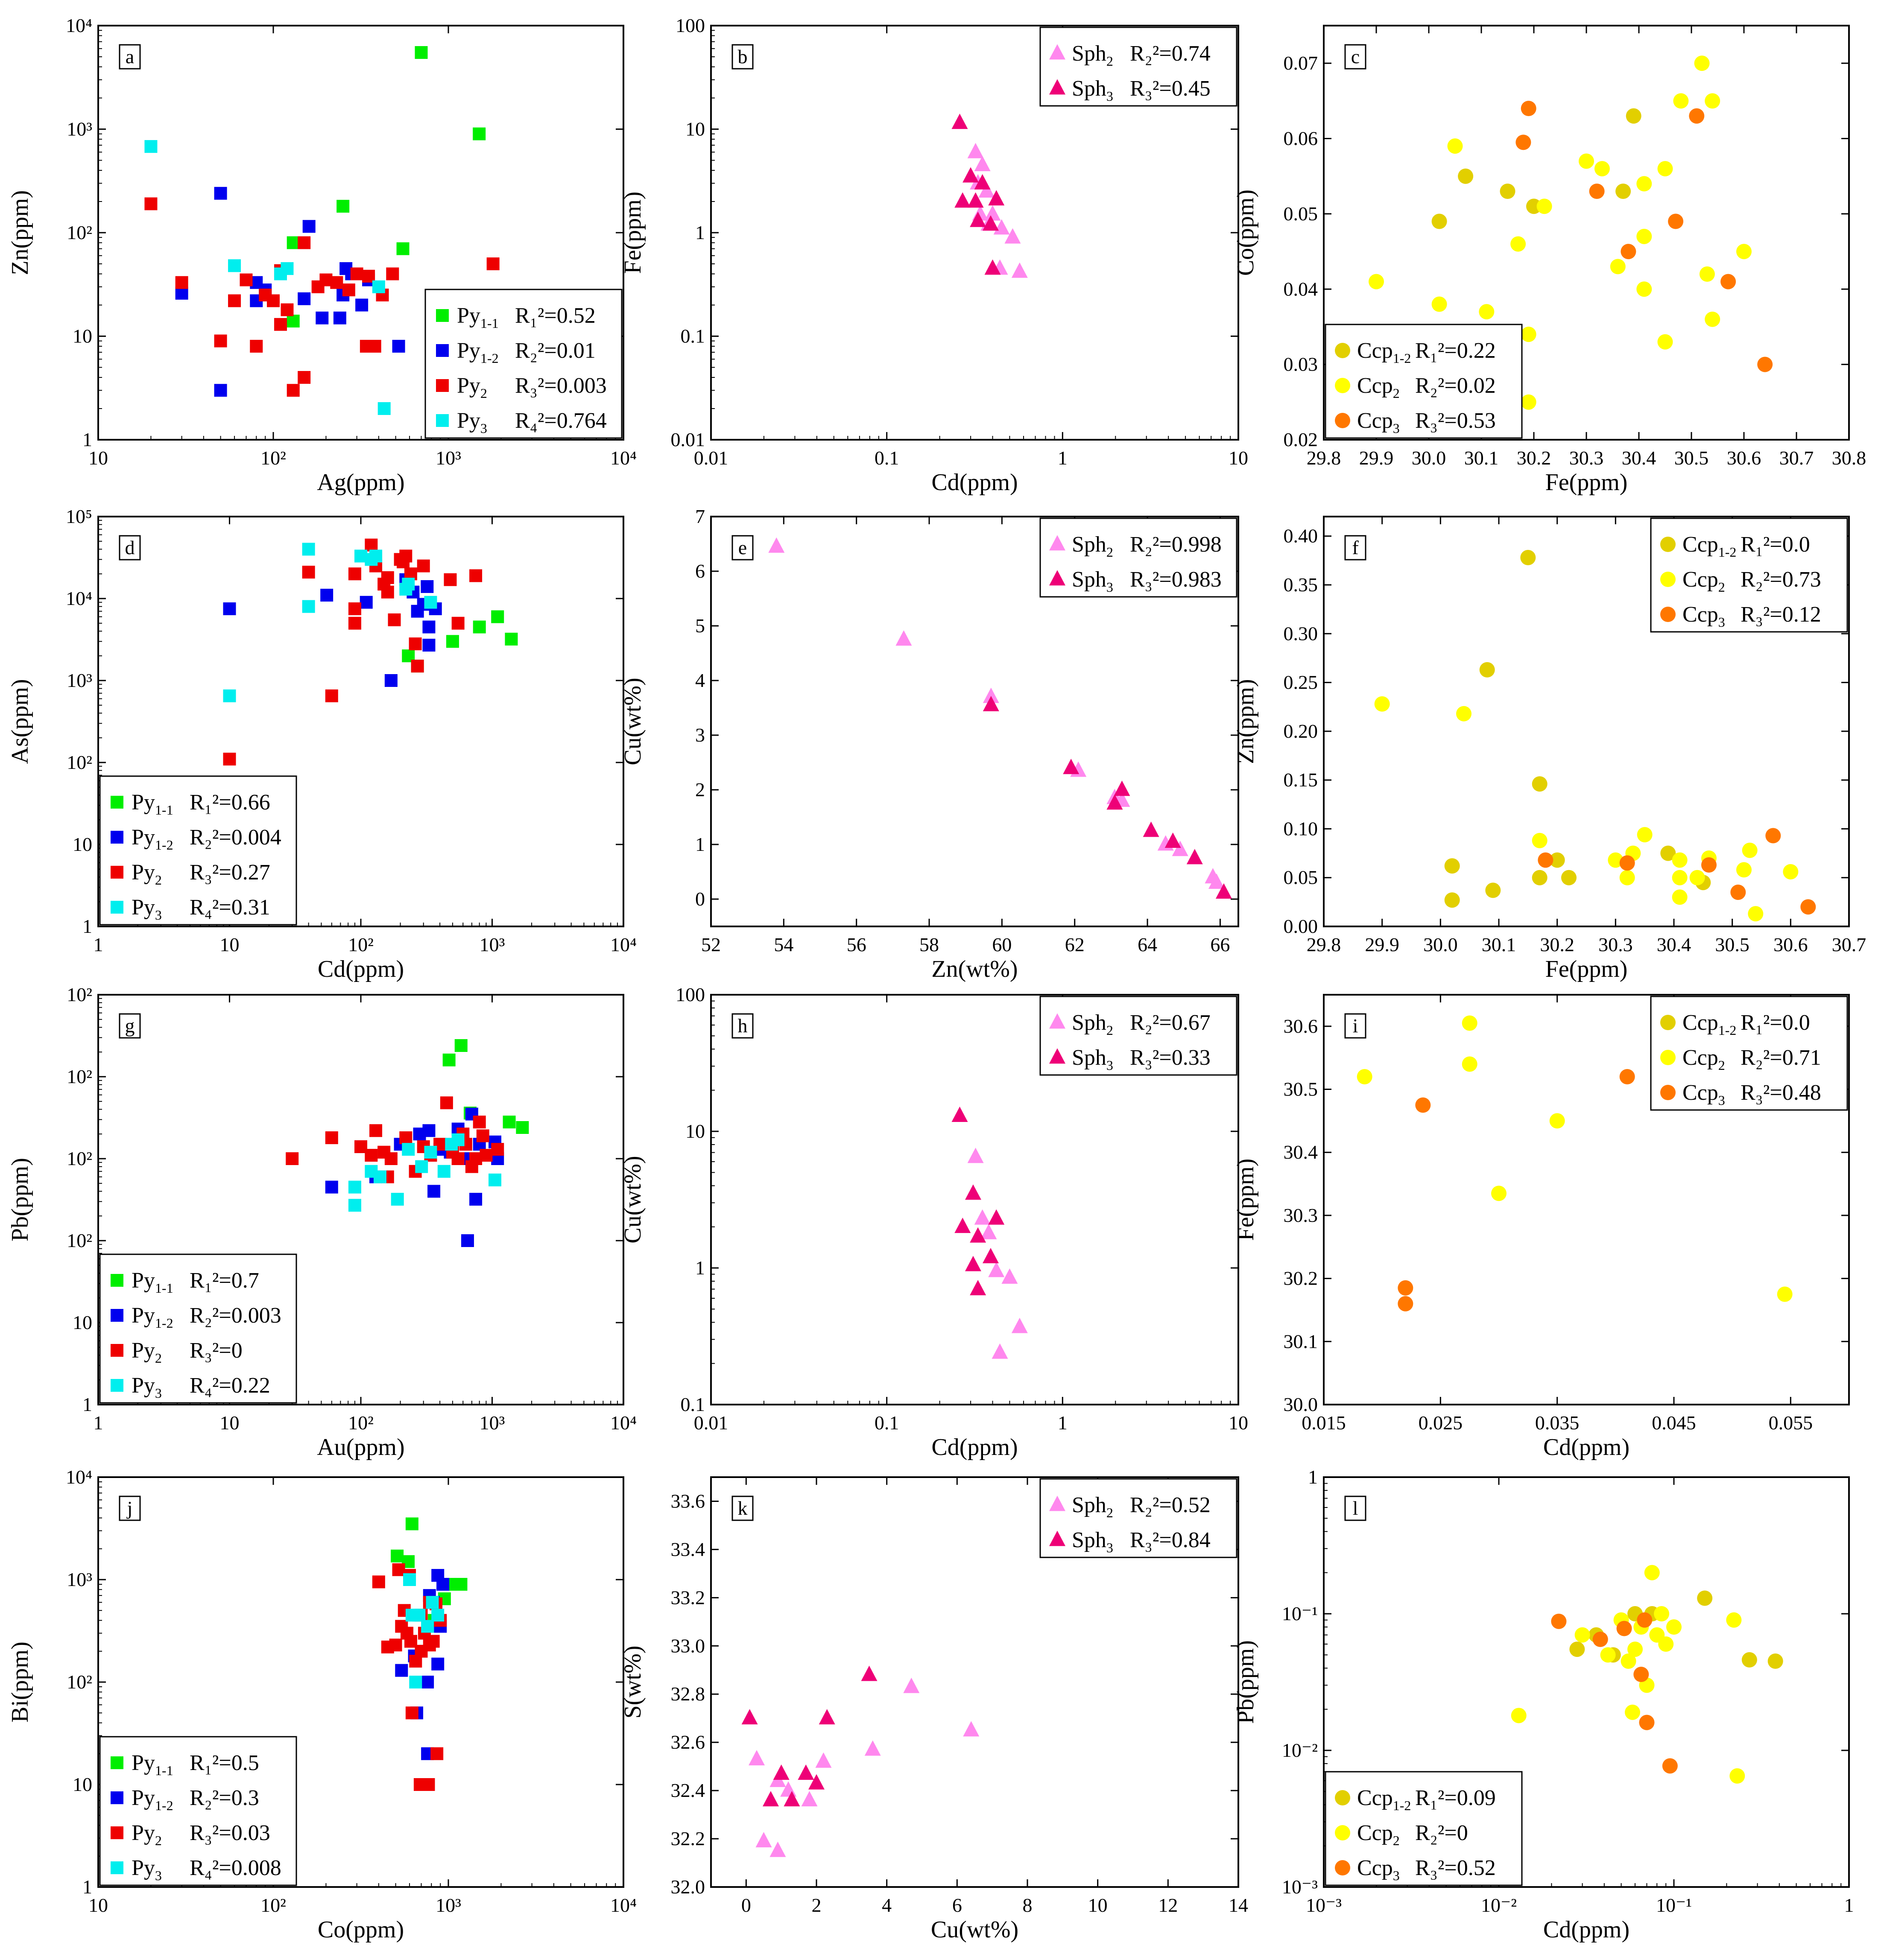 The width and height of the screenshot is (1884, 1960). I want to click on legend-entry: Ccp2 R₂²=0, so click(1412, 1835).